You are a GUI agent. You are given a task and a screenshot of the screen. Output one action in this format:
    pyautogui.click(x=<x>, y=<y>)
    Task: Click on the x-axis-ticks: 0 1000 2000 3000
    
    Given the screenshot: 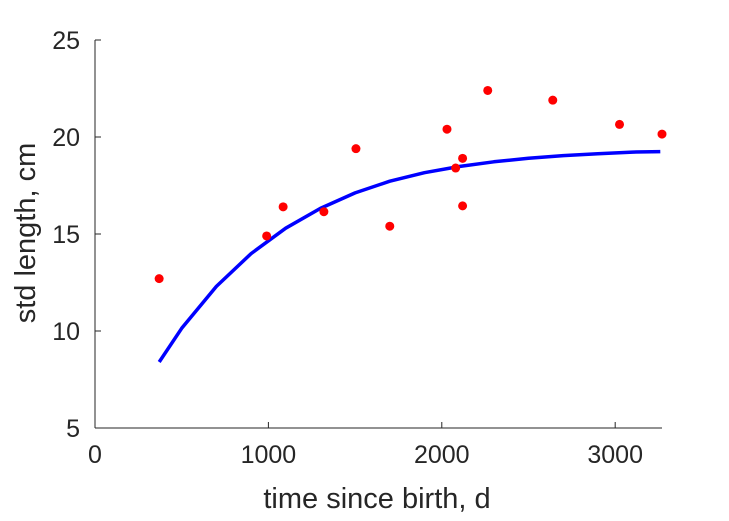 What is the action you would take?
    pyautogui.click(x=365, y=445)
    